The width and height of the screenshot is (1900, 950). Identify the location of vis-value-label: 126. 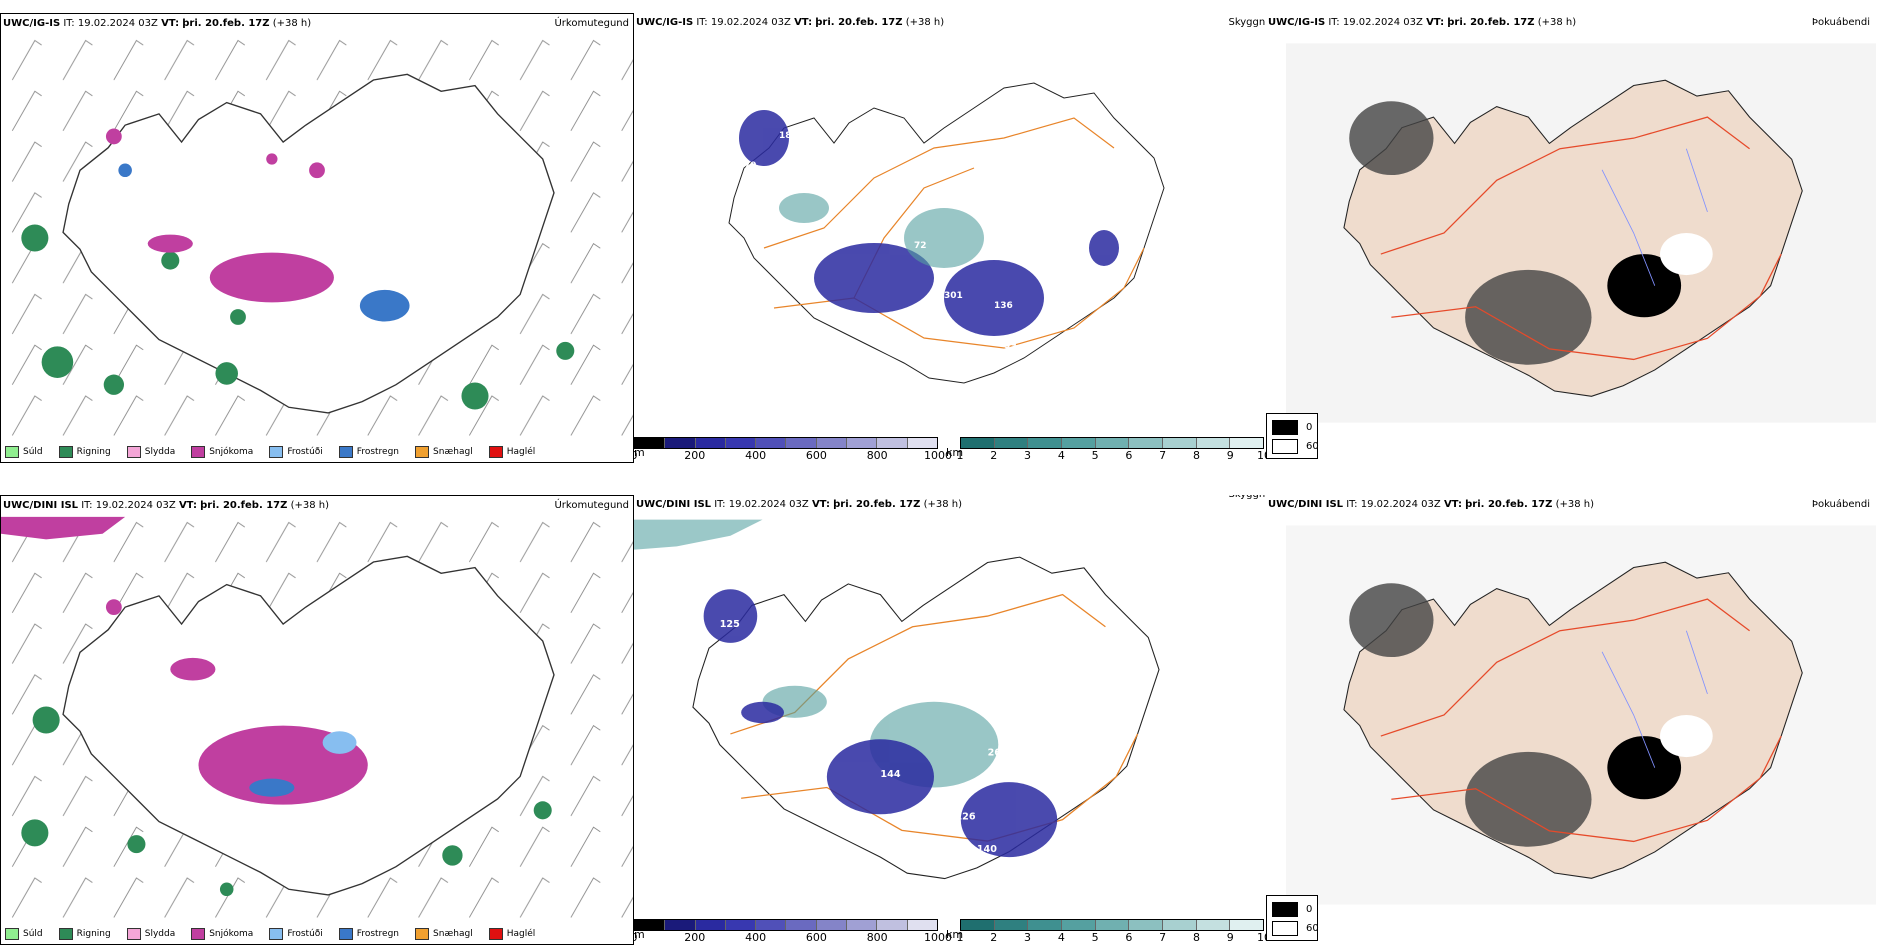
(965, 817).